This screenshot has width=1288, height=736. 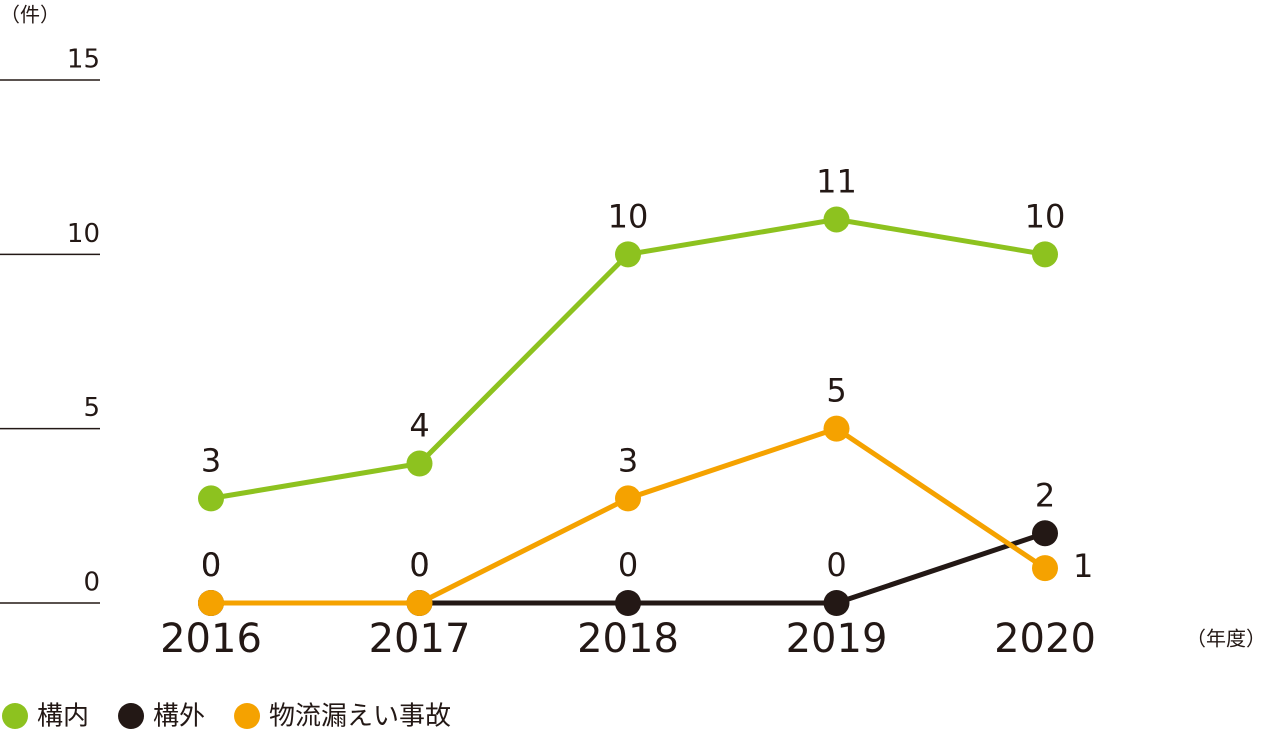 What do you see at coordinates (91, 408) in the screenshot?
I see `y-tick-label: 5` at bounding box center [91, 408].